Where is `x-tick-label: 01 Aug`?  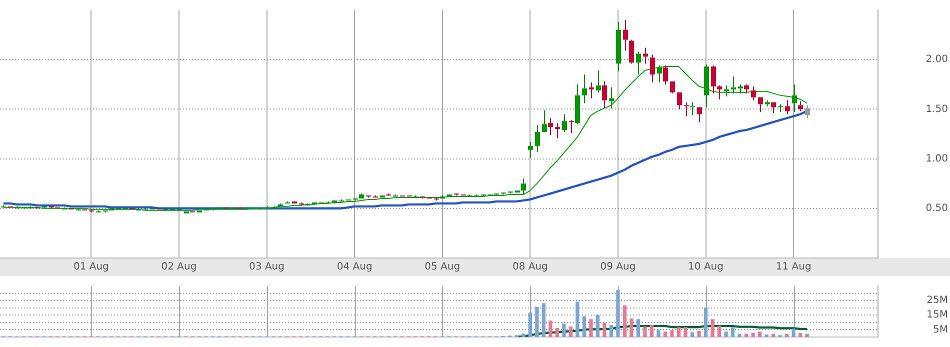 x-tick-label: 01 Aug is located at coordinates (91, 267).